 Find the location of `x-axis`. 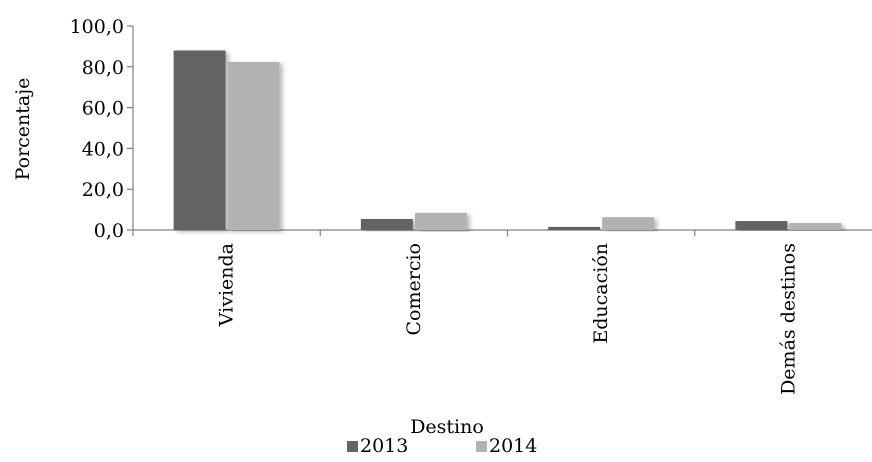

x-axis is located at coordinates (502, 232).